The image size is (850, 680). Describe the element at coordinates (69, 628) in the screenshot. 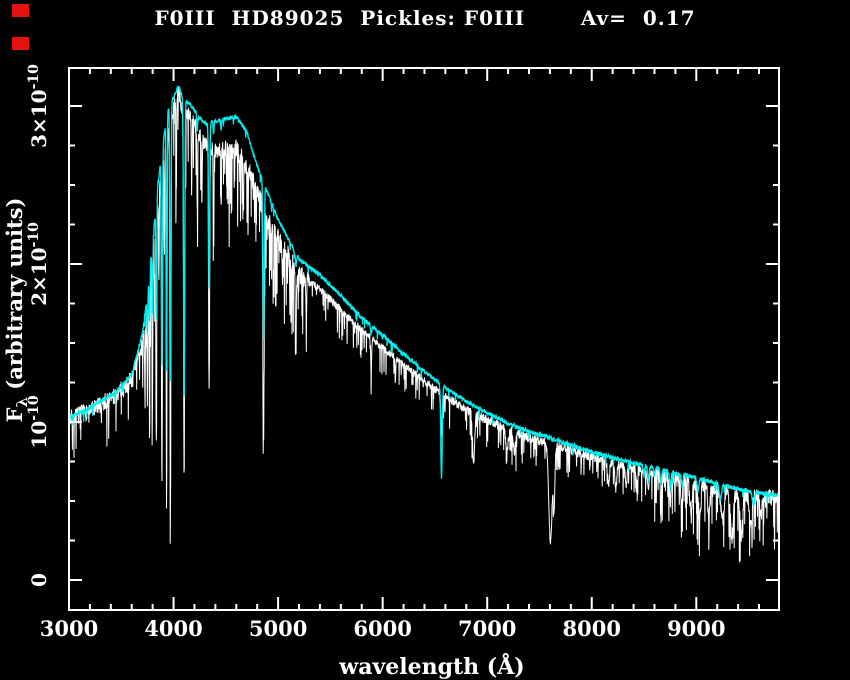

I see `x-tick-label: 3000` at that location.